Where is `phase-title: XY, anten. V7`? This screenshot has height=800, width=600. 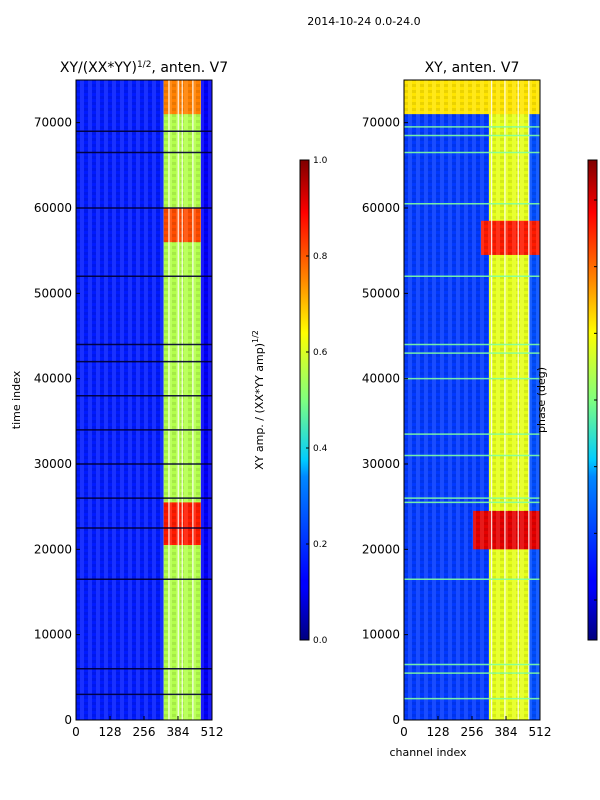 phase-title: XY, anten. V7 is located at coordinates (472, 68).